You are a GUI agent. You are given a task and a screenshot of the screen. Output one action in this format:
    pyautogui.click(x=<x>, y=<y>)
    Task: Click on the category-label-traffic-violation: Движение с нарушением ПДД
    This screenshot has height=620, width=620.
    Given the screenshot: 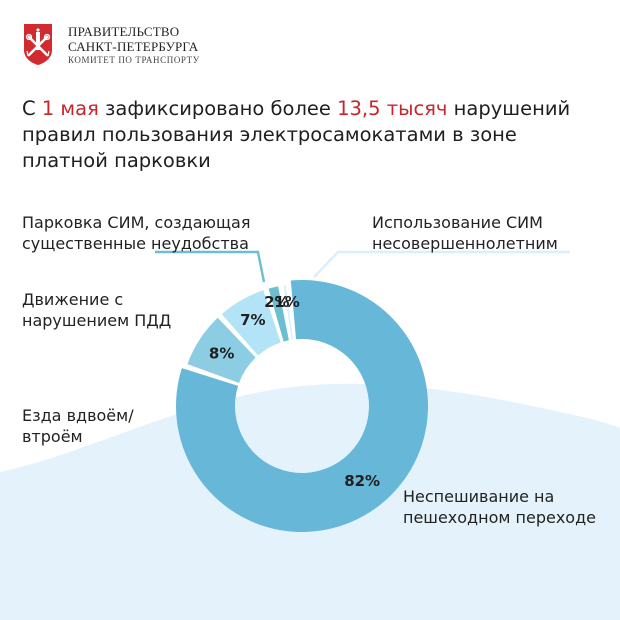 What is the action you would take?
    pyautogui.click(x=97, y=310)
    